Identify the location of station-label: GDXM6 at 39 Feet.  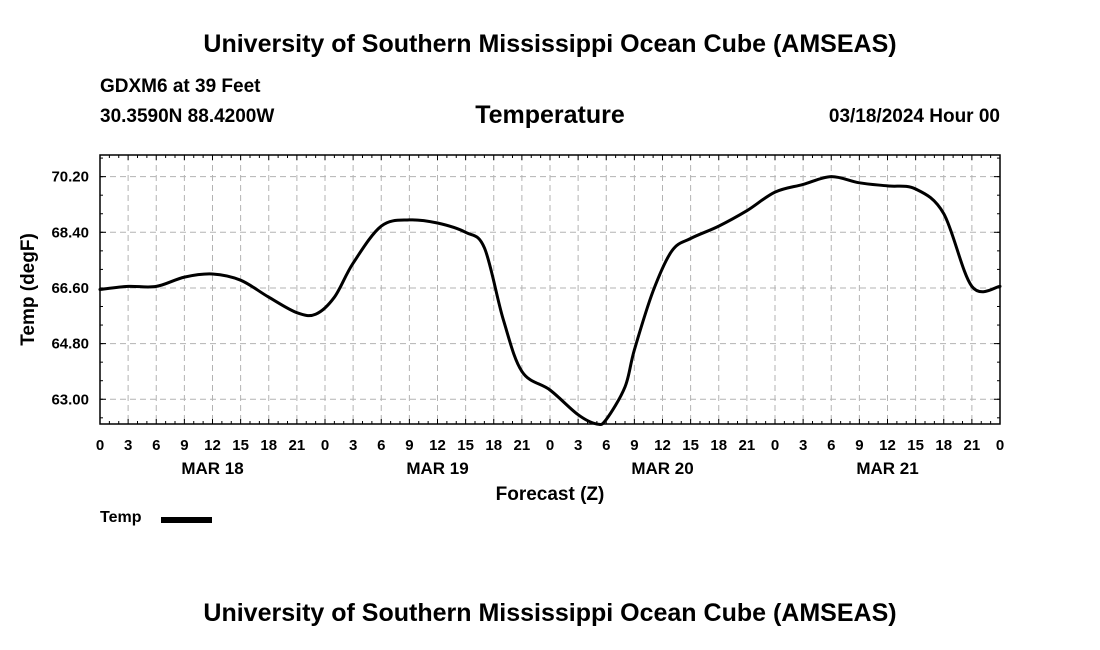
(180, 86).